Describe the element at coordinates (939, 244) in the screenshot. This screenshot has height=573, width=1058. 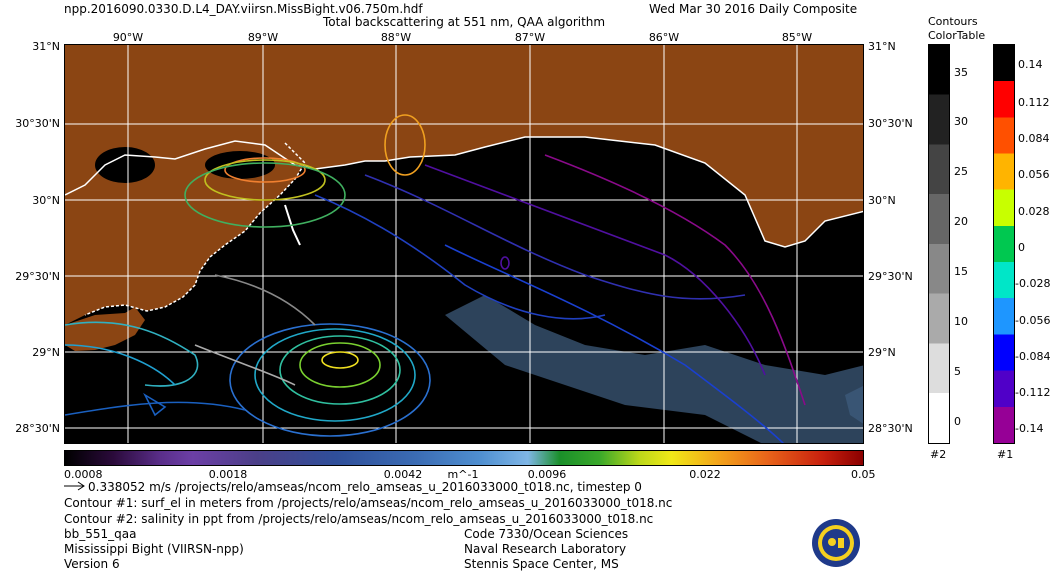
I see `salinity-colortable` at that location.